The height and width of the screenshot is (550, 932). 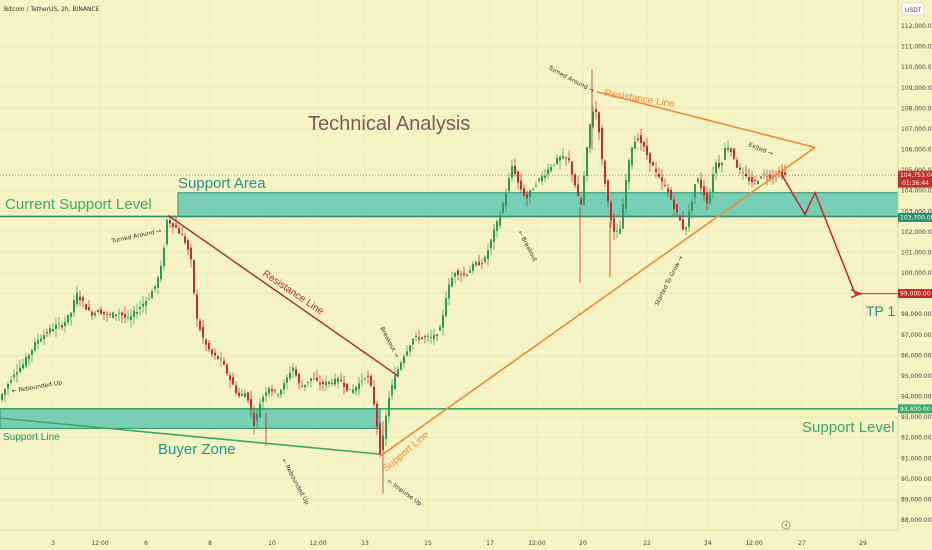 I want to click on chart-title: Technical Analysis, so click(x=389, y=124).